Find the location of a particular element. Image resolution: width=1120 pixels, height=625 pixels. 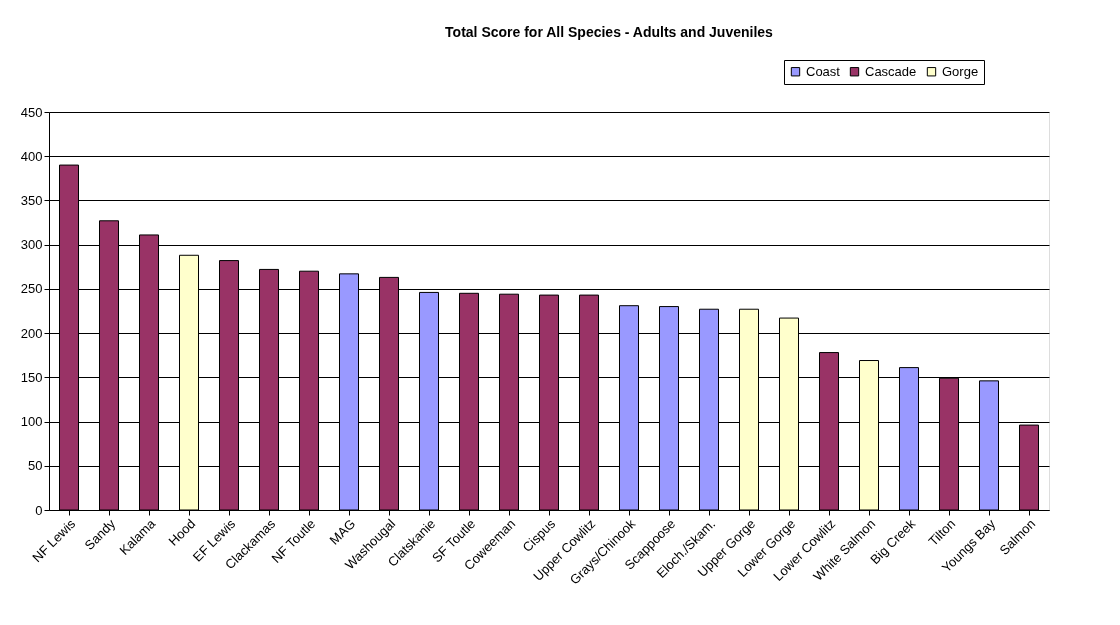

legend-label: Cascade is located at coordinates (891, 71).